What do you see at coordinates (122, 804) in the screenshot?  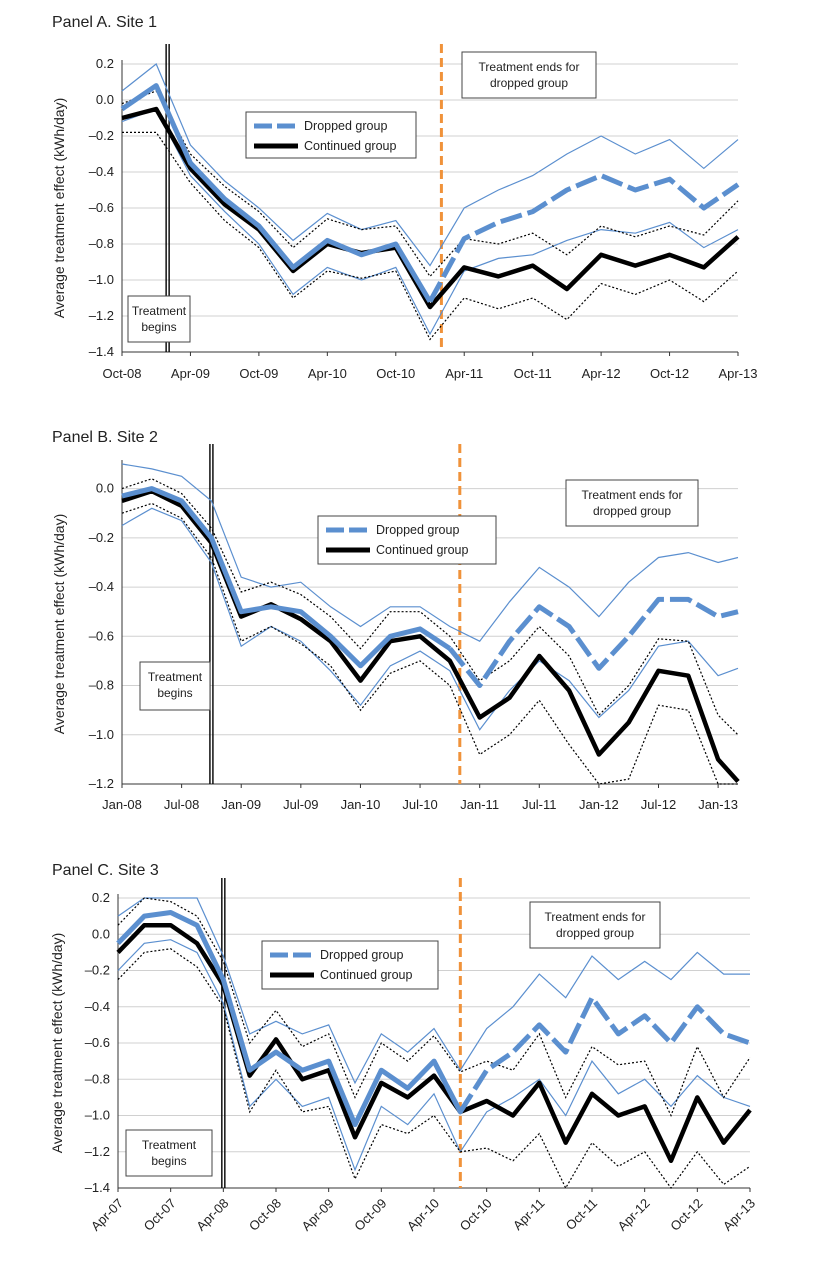 I see `x-tick-label: Jan-08` at bounding box center [122, 804].